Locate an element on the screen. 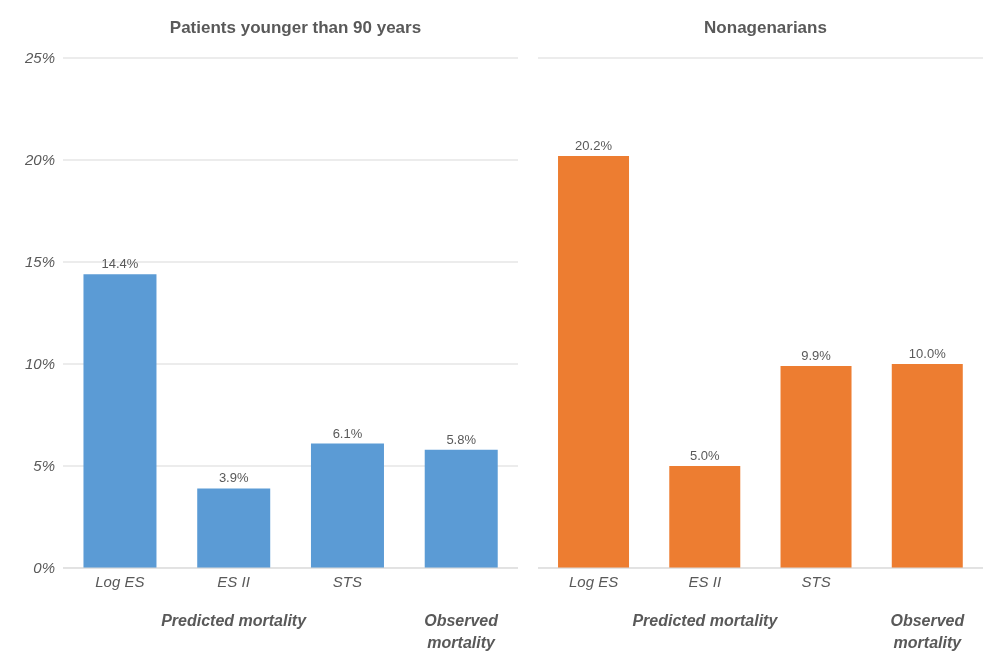  data-label: 5.8% is located at coordinates (461, 439).